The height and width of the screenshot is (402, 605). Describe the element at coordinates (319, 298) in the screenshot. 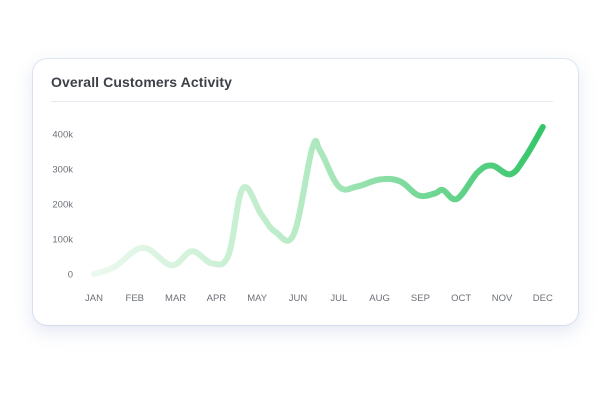

I see `x-axis-labels: JAN FEB MAR APR MAY JUN JUL AUG SEP OCT NOV DEC` at that location.